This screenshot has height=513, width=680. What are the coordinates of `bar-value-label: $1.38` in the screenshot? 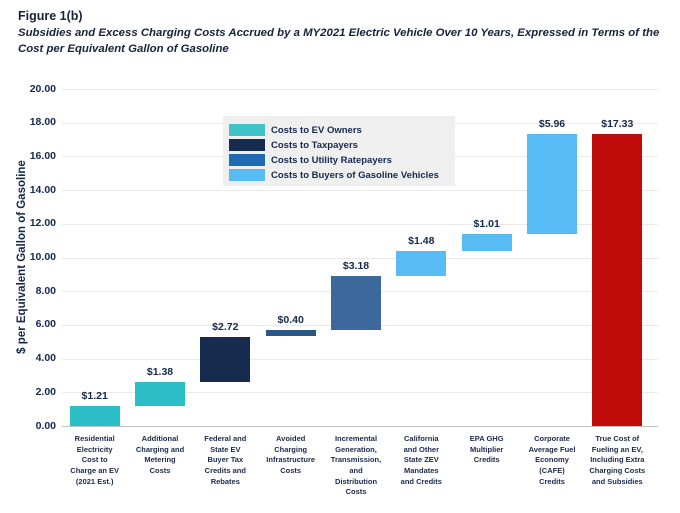 It's located at (160, 372).